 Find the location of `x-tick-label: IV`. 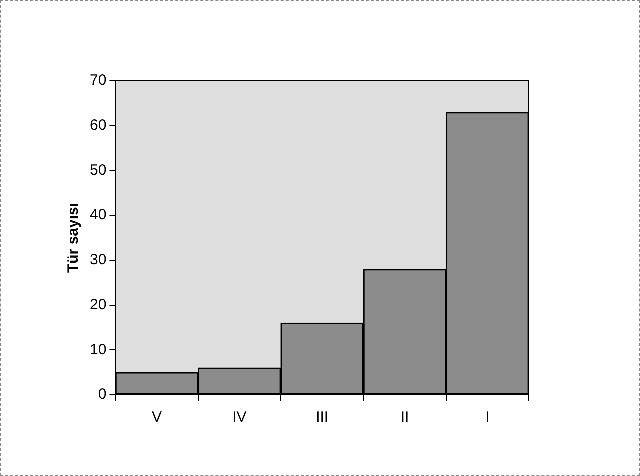

x-tick-label: IV is located at coordinates (239, 417).